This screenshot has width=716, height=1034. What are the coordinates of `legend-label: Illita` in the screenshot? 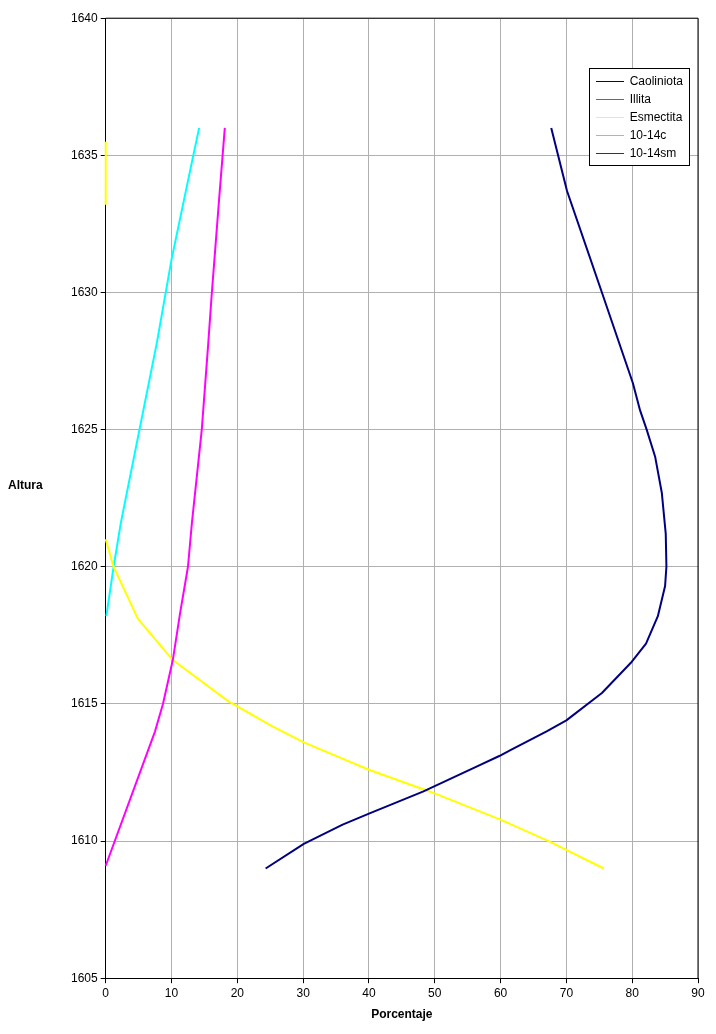 It's located at (640, 99).